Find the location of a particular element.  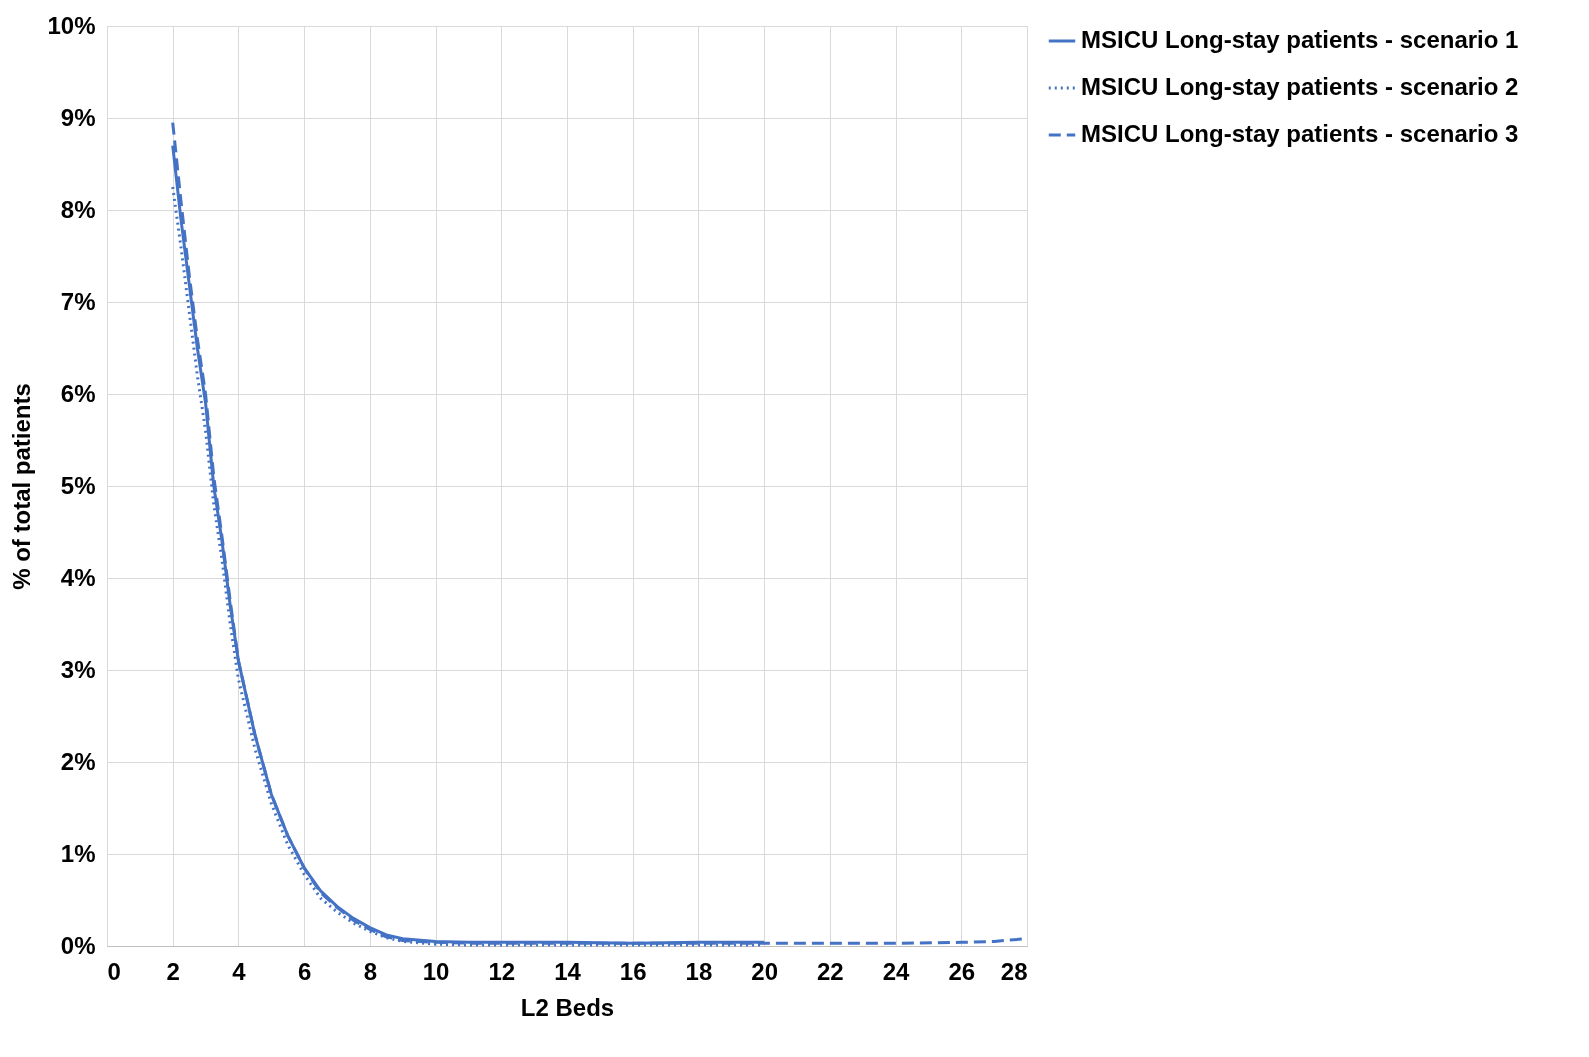

x-tick-label: 12 is located at coordinates (502, 971).